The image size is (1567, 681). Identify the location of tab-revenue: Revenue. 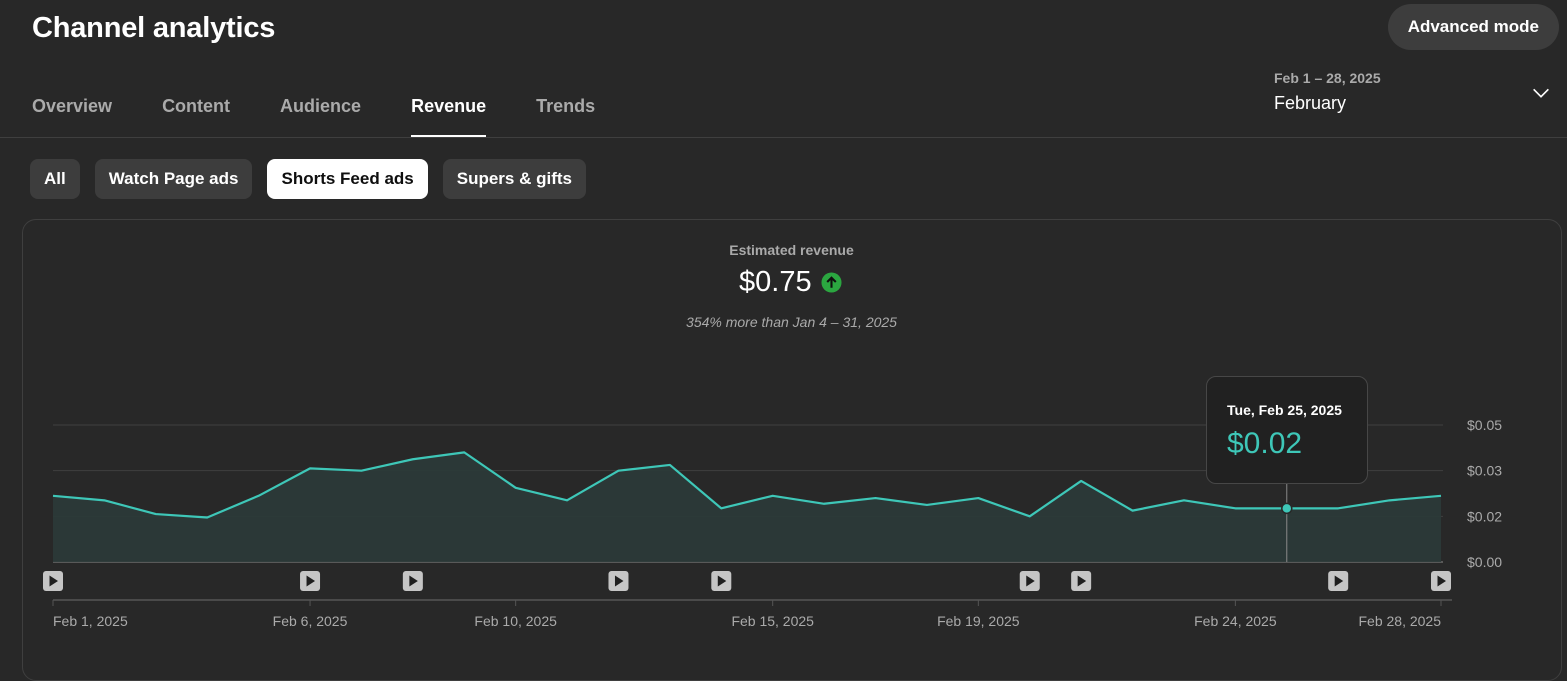
(449, 117).